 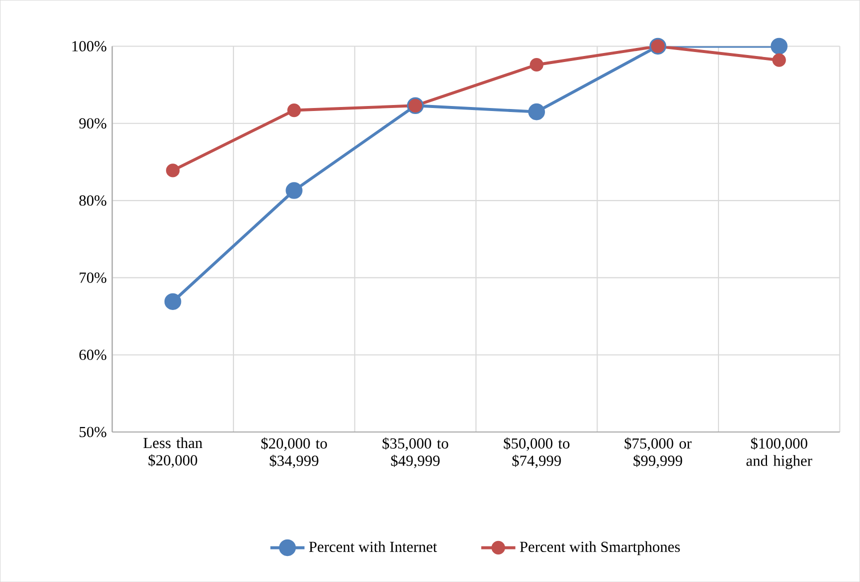 I want to click on x-tick-label: $75,000 or $99,999, so click(x=658, y=452).